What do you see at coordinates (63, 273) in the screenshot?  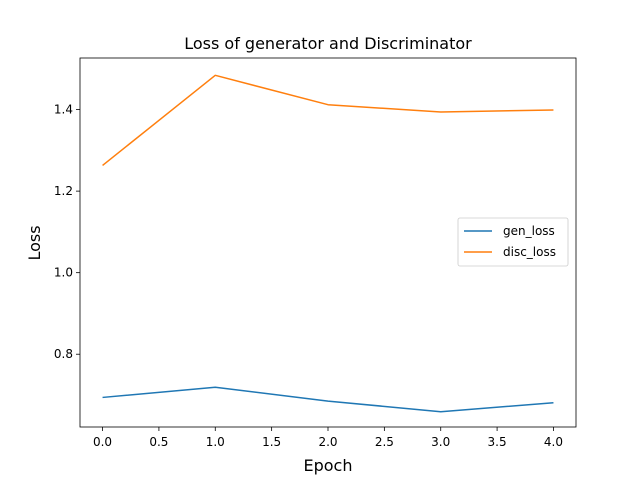 I see `y-tick-label: 1.0` at bounding box center [63, 273].